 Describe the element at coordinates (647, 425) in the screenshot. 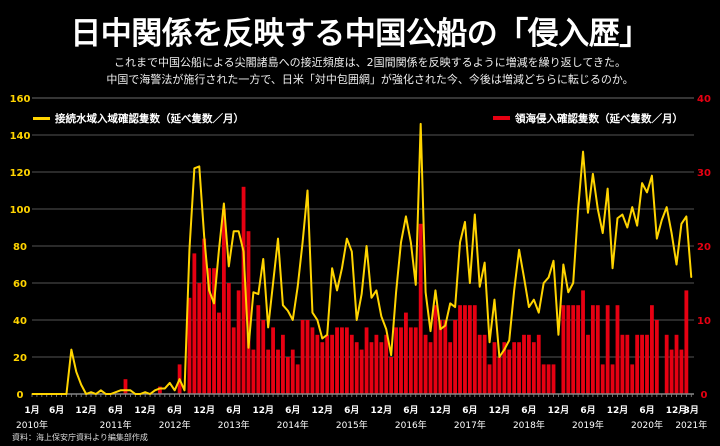

I see `x-axis-year-label: 2020年` at that location.